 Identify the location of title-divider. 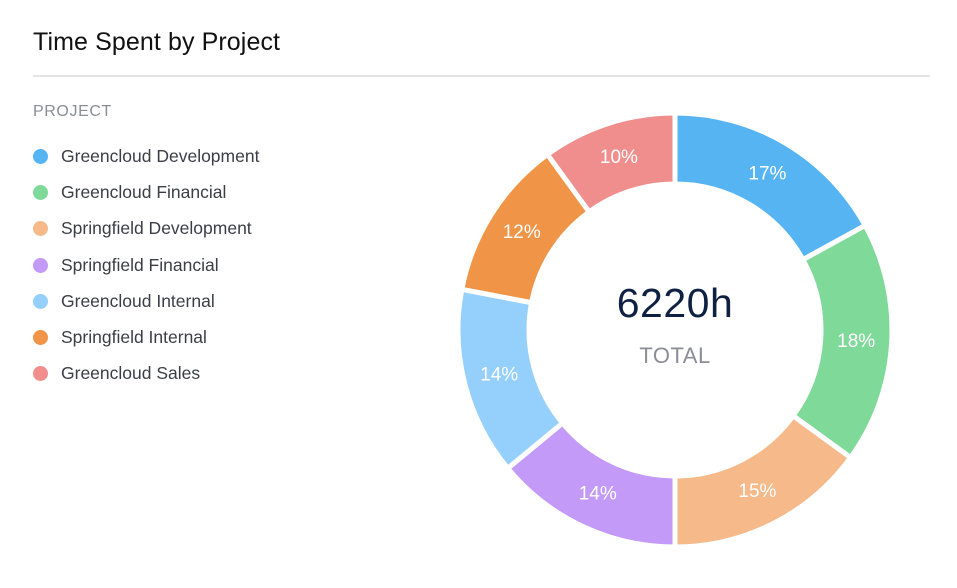
(481, 76).